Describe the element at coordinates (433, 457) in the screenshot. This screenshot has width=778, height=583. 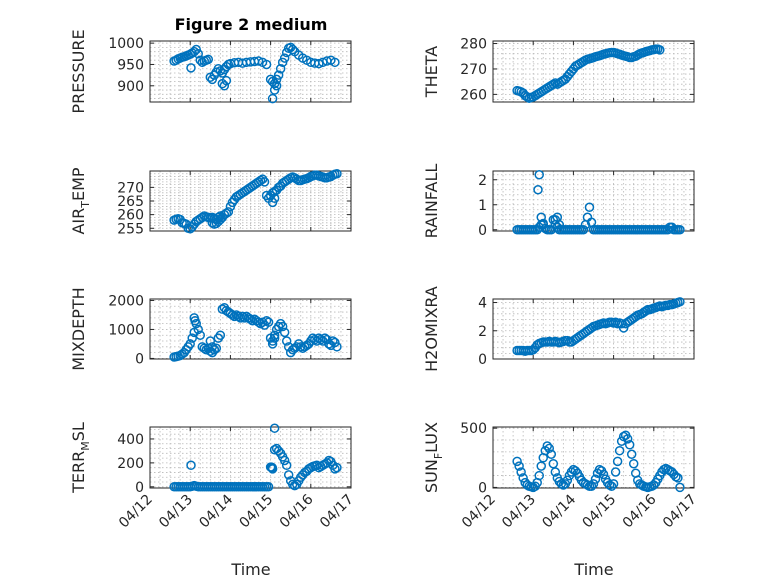
I see `y-axis-label: SUNFLUX` at that location.